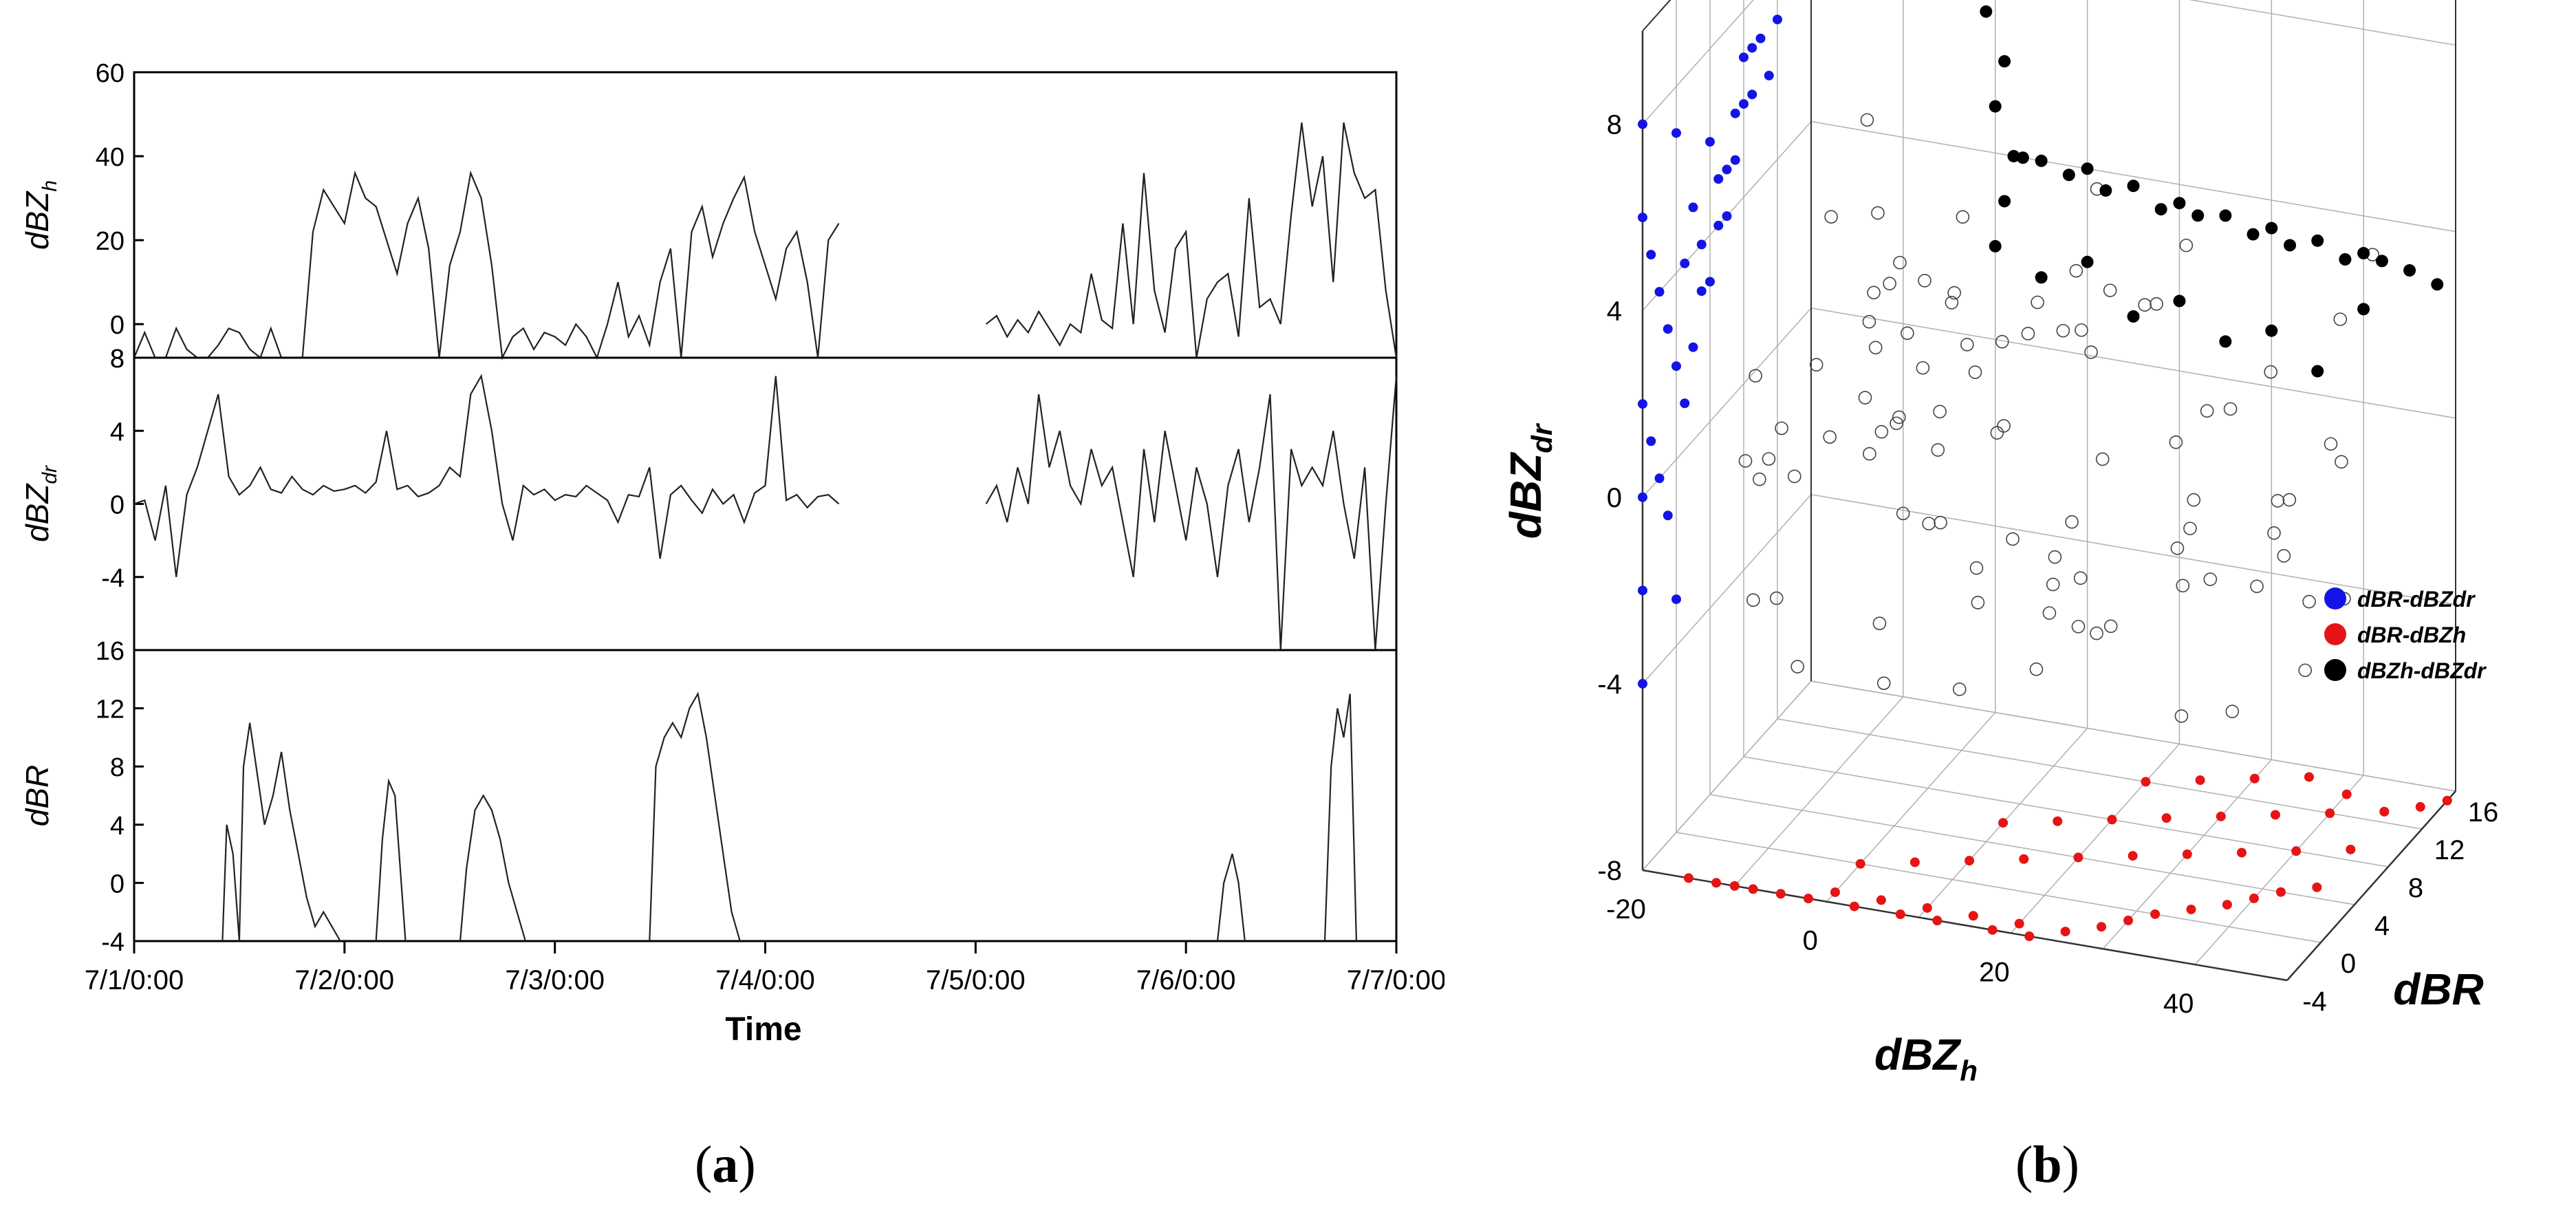 The width and height of the screenshot is (2576, 1208). Describe the element at coordinates (1609, 684) in the screenshot. I see `z-tick-label: -4` at that location.